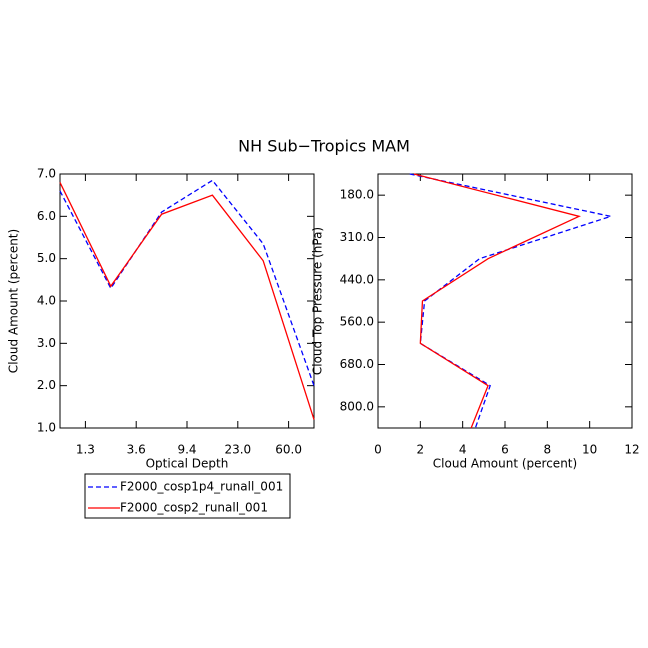  I want to click on chart-title: NH Sub−Tropics MAM, so click(324, 146).